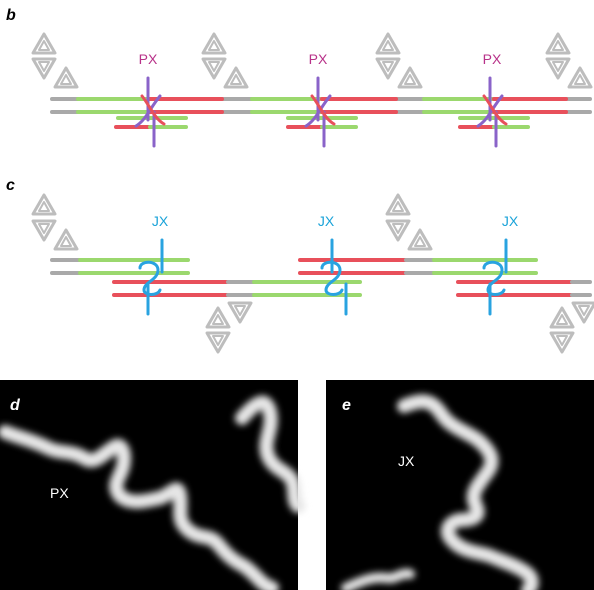  I want to click on panel-c-letter: c, so click(10, 185).